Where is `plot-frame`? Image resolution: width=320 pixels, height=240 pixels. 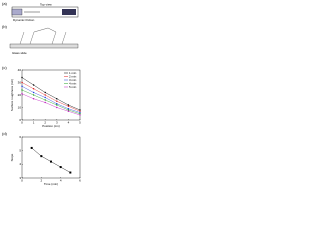
plot-frame is located at coordinates (51, 157).